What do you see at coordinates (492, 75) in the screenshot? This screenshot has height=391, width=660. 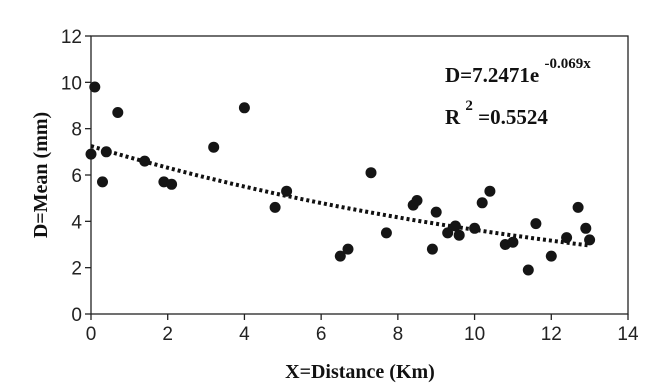 I see `equation-main: D=7.2471e` at bounding box center [492, 75].